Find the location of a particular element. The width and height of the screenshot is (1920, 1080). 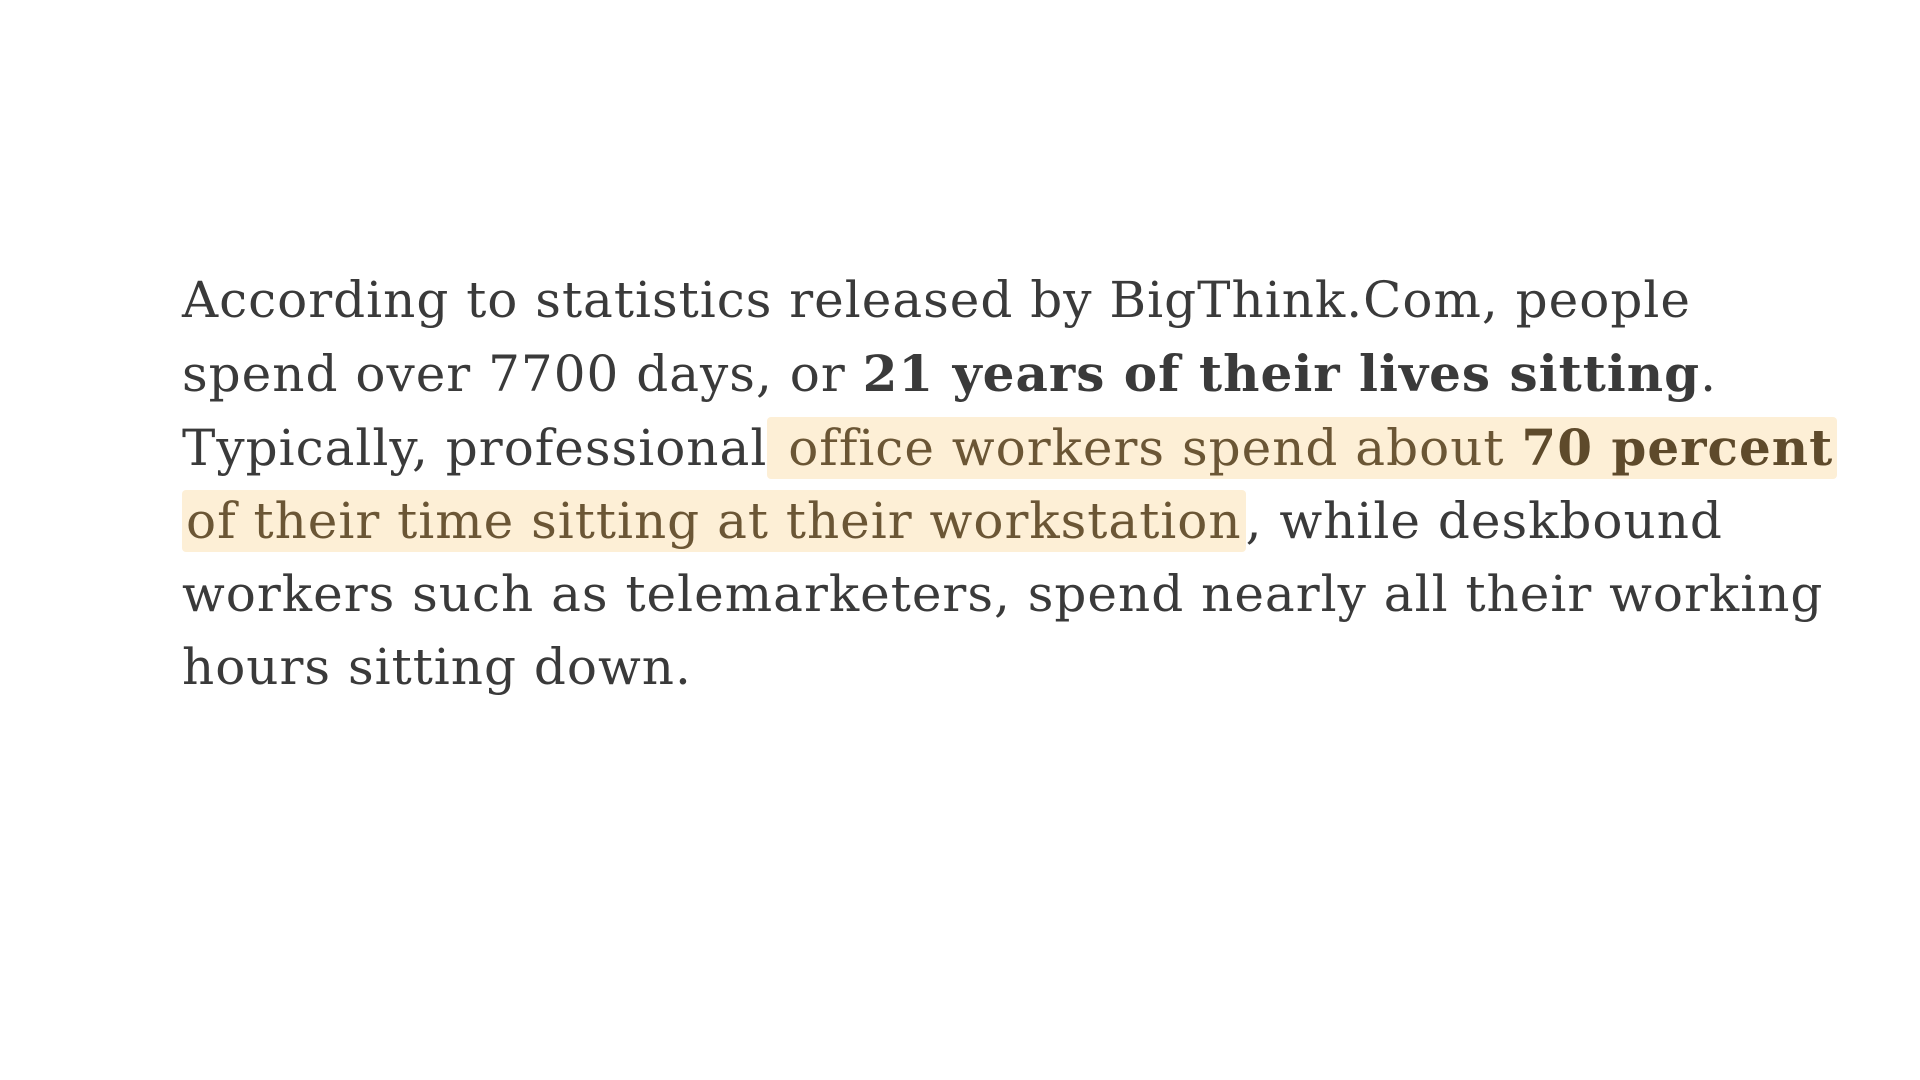

highlighted-quote-part-1: office workers spend about 70 percent is located at coordinates (1302, 448).